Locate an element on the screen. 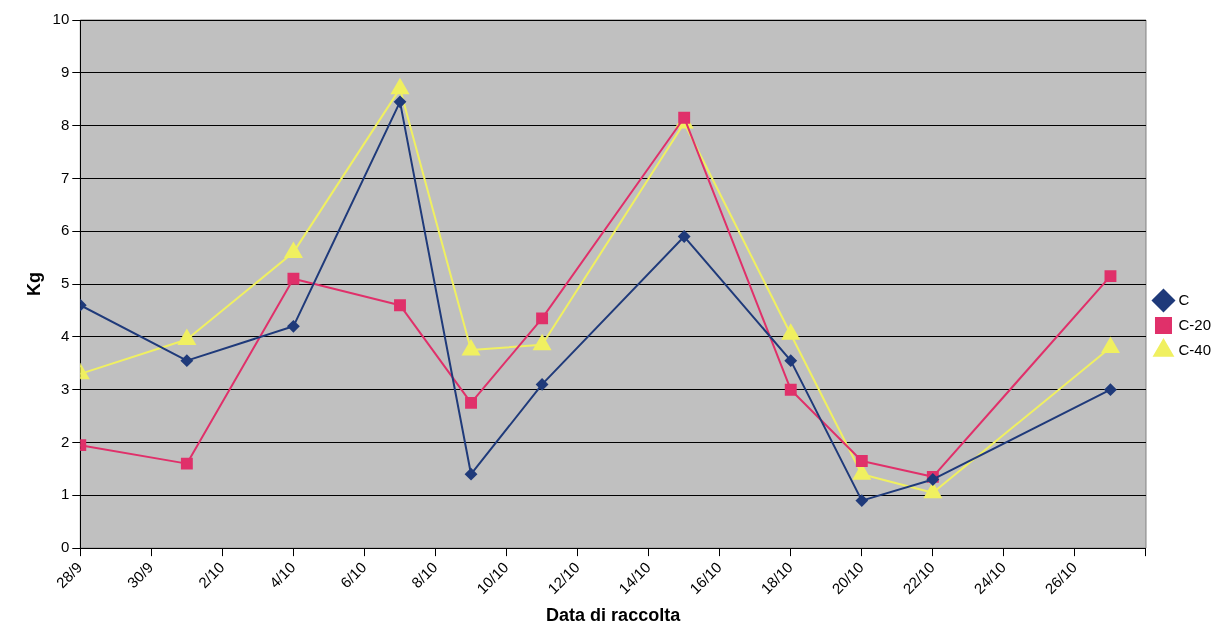  y-axis-title: Kg is located at coordinates (33, 284).